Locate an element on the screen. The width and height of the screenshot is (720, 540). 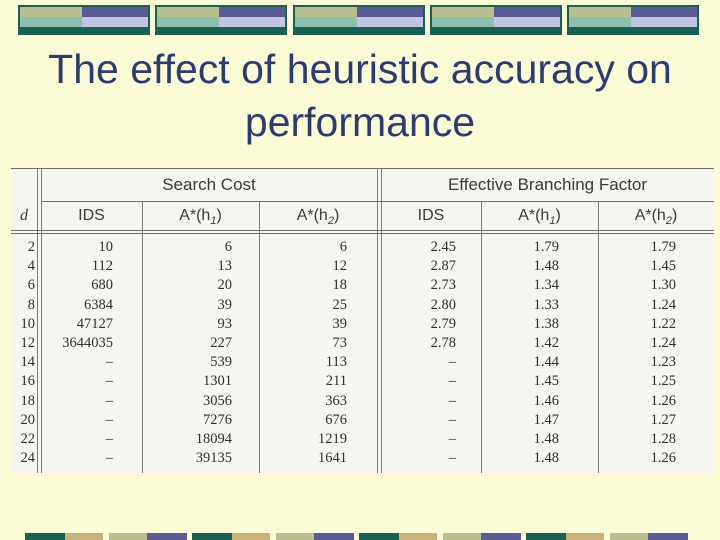
cell-a1-cost: 93 is located at coordinates (225, 323).